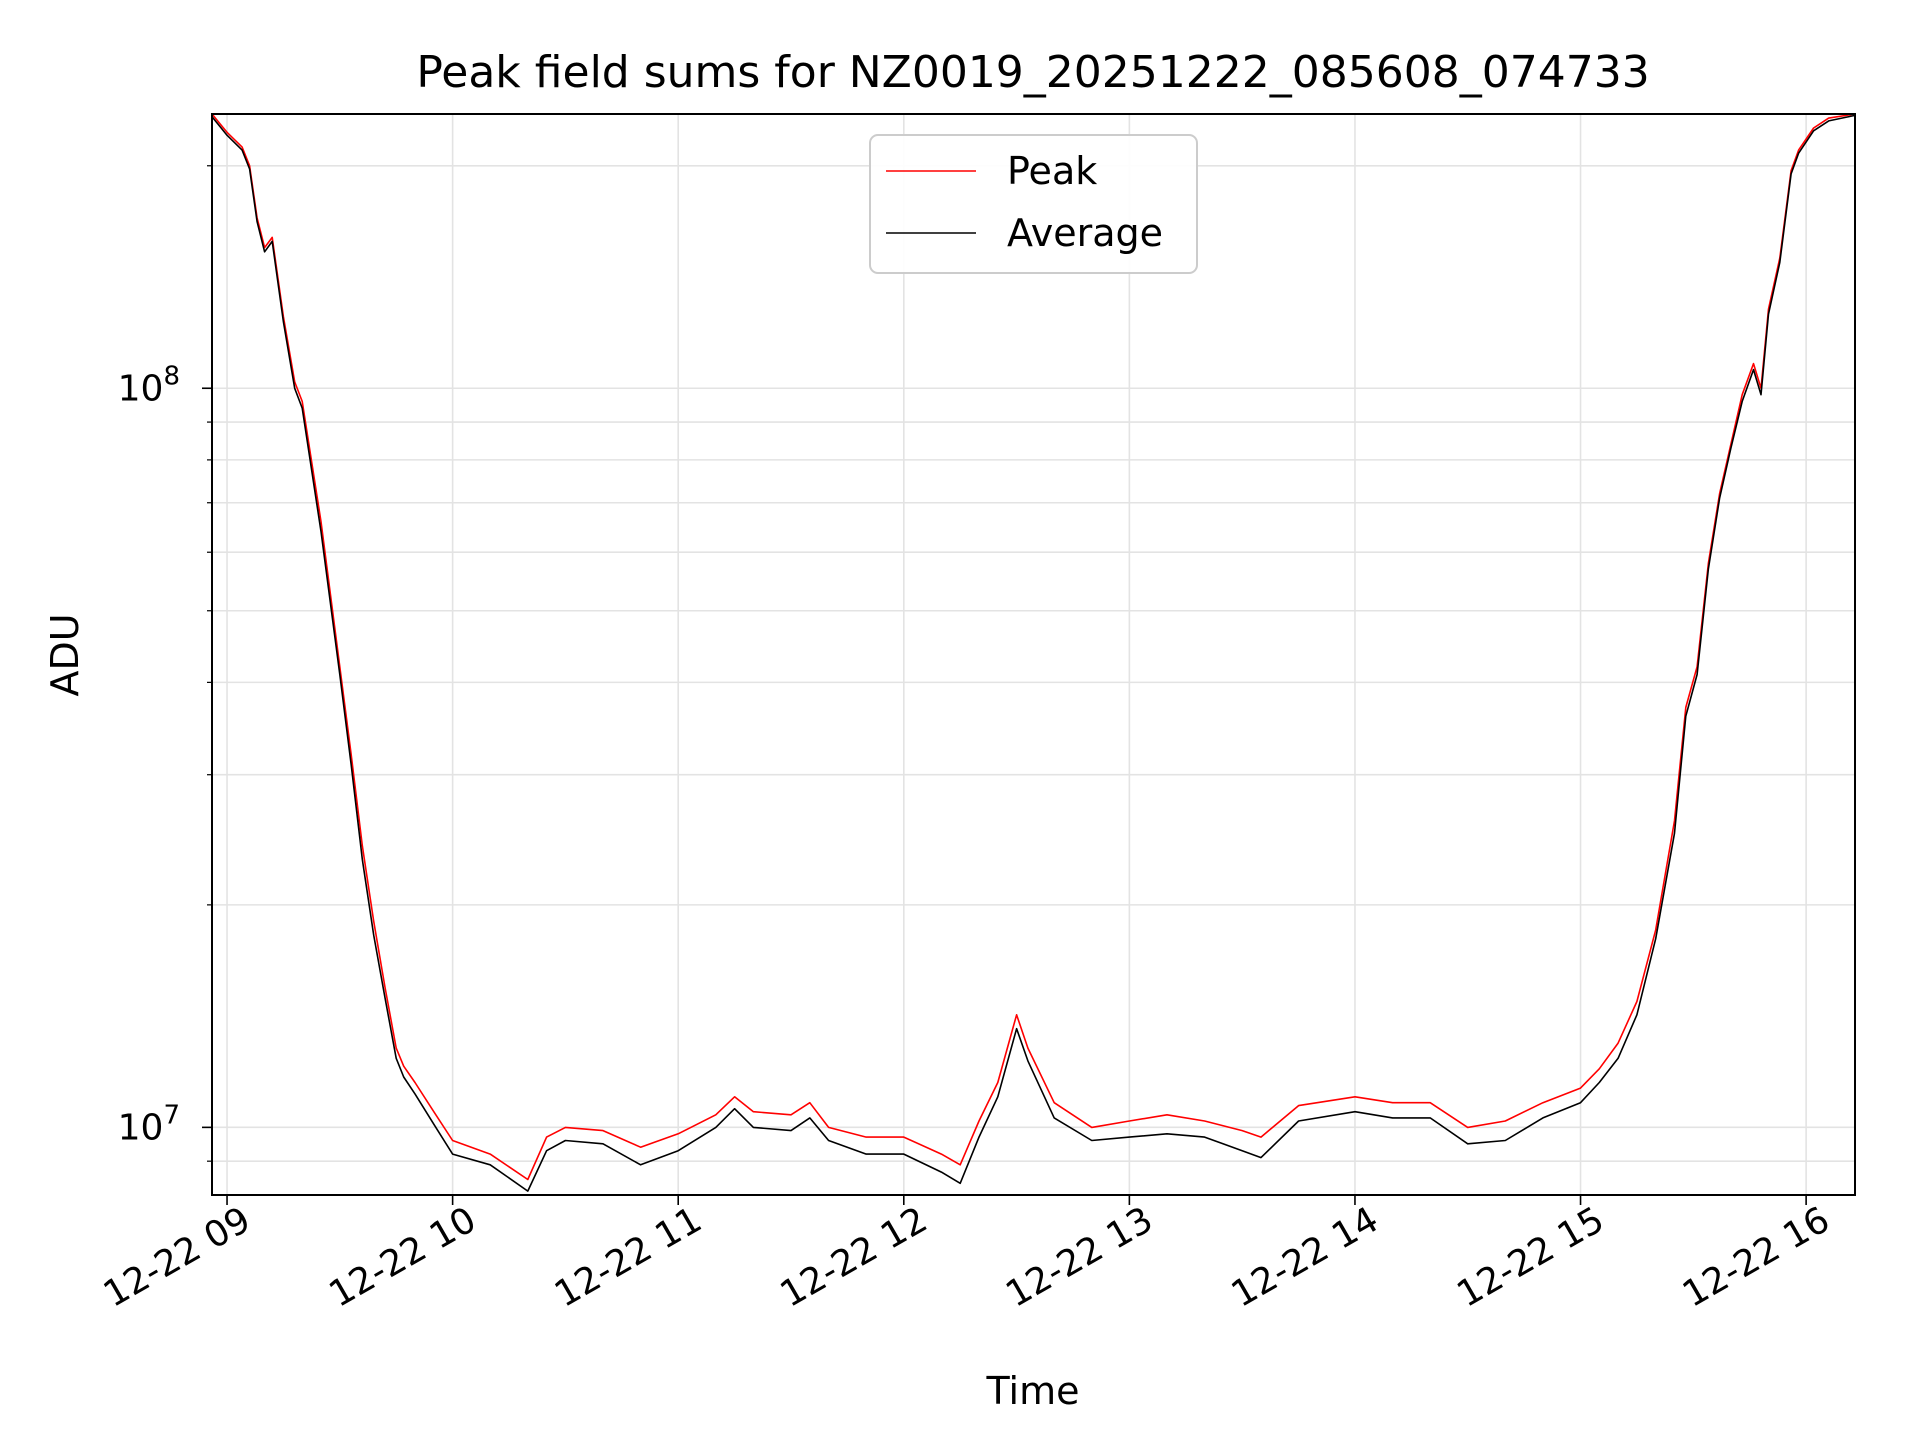 The width and height of the screenshot is (1920, 1445). I want to click on y-tick-exponent: 8, so click(171, 376).